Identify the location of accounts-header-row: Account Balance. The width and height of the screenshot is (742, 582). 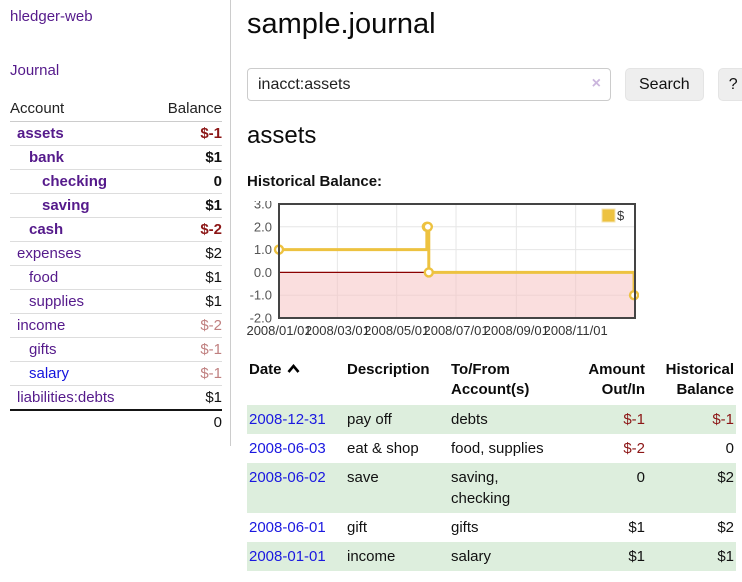
(116, 109).